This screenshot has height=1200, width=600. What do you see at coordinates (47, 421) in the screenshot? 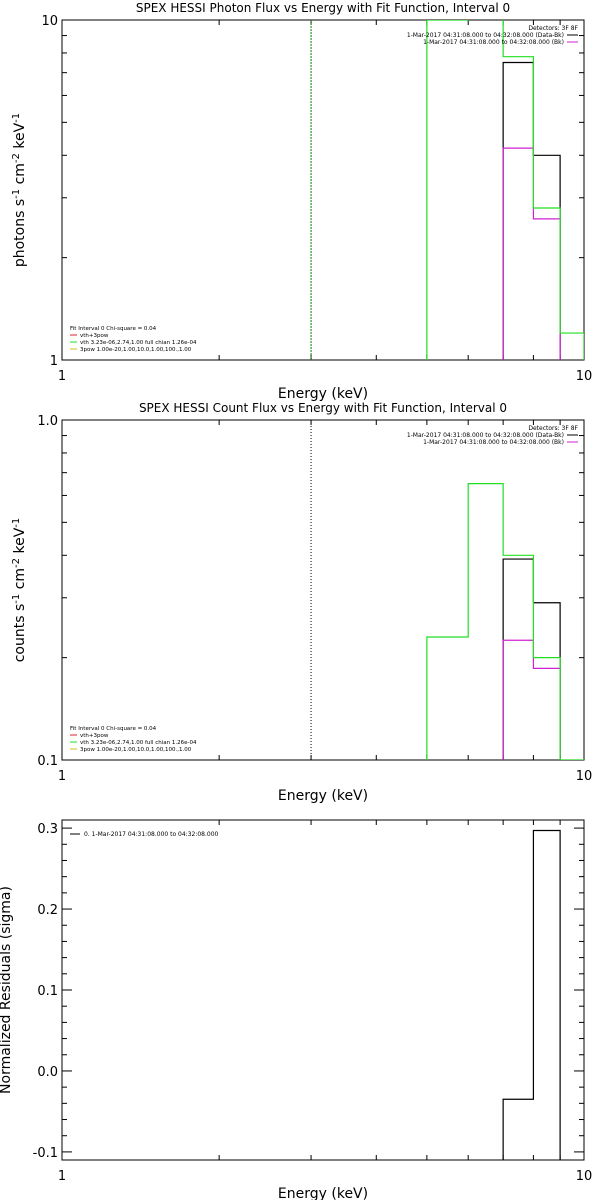
I see `y-tick-label: 1.0` at bounding box center [47, 421].